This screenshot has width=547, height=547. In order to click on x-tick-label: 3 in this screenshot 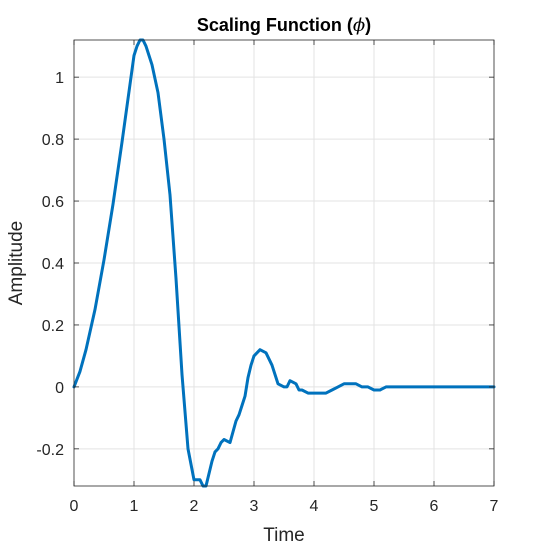, I will do `click(254, 506)`.